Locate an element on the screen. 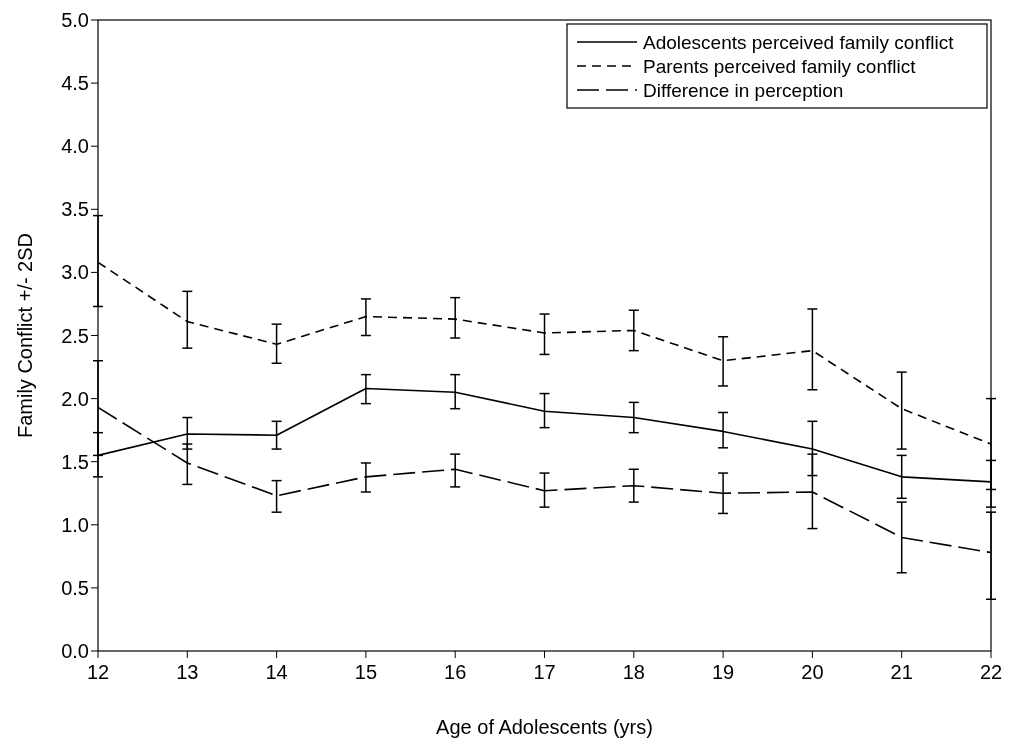 Image resolution: width=1015 pixels, height=746 pixels. y-tick-label: 3.5 is located at coordinates (75, 209).